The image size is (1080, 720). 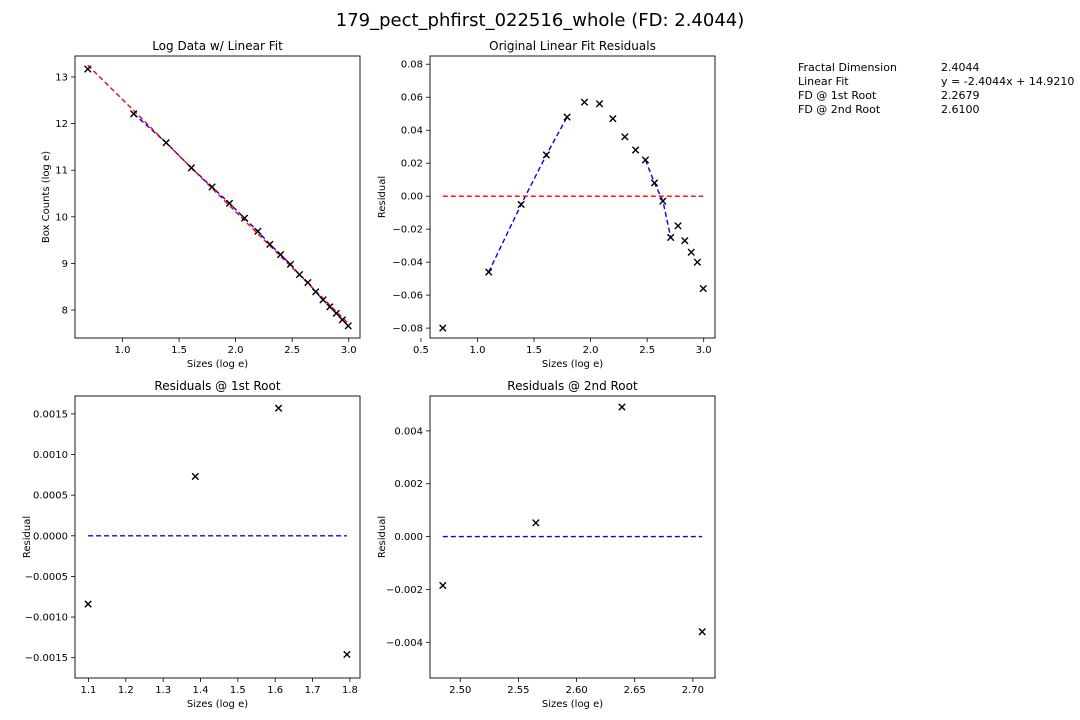 What do you see at coordinates (88, 690) in the screenshot?
I see `x-tick-label: 1.1` at bounding box center [88, 690].